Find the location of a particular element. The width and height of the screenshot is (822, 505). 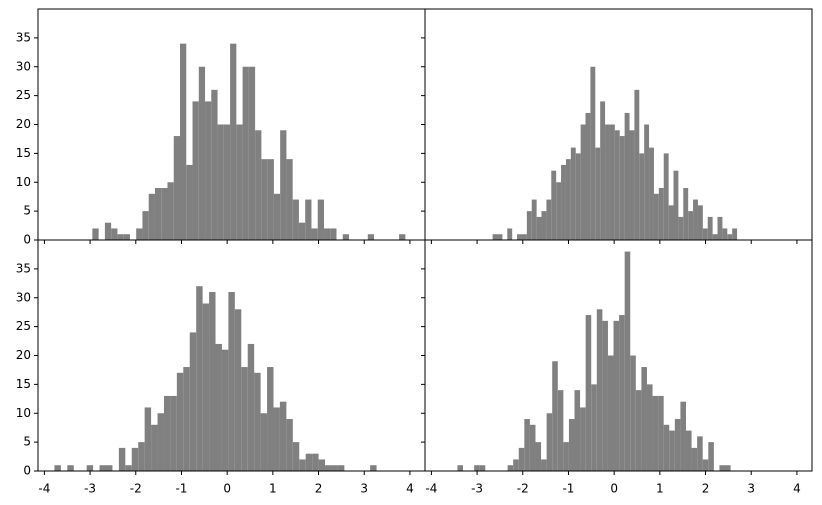

y-tick-label: 15 is located at coordinates (23, 153).